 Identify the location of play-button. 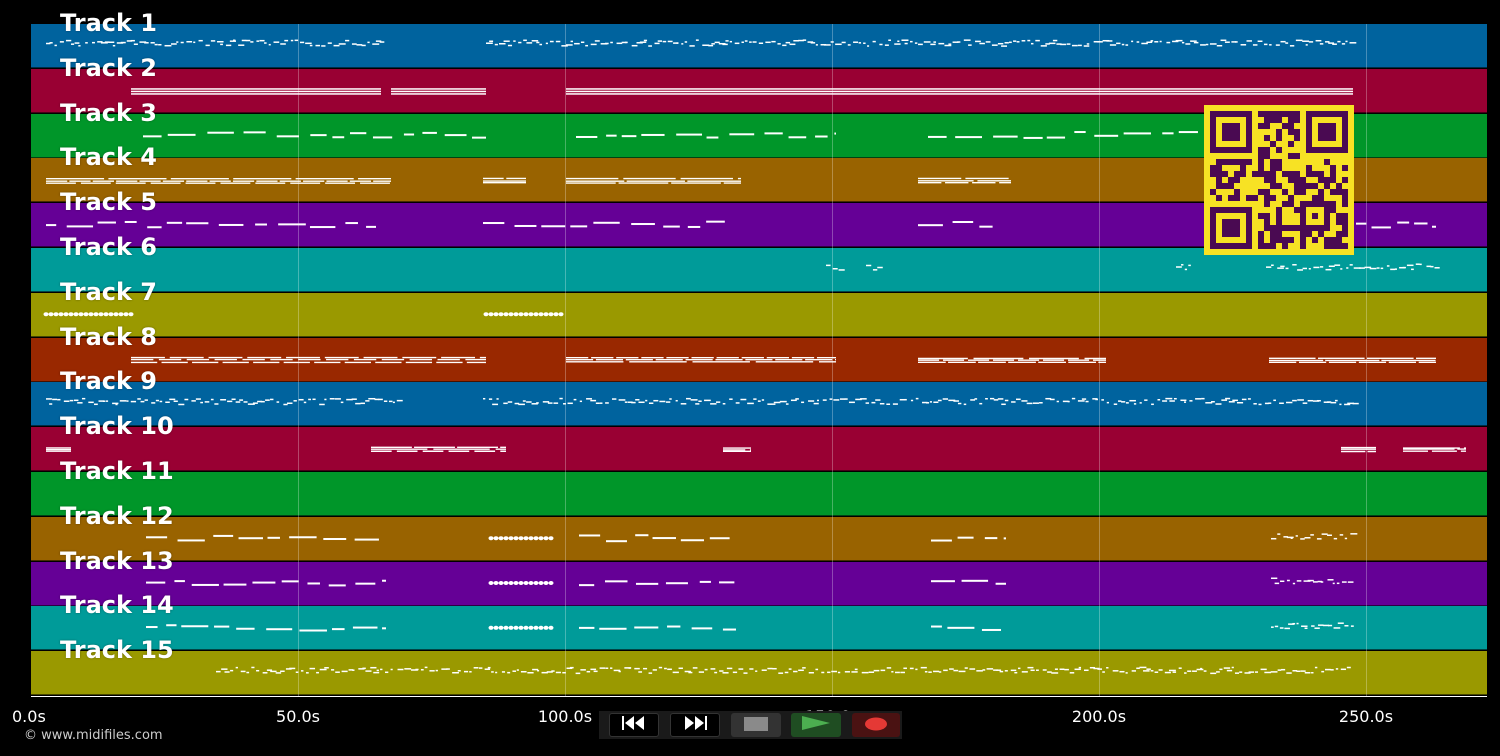
(816, 725).